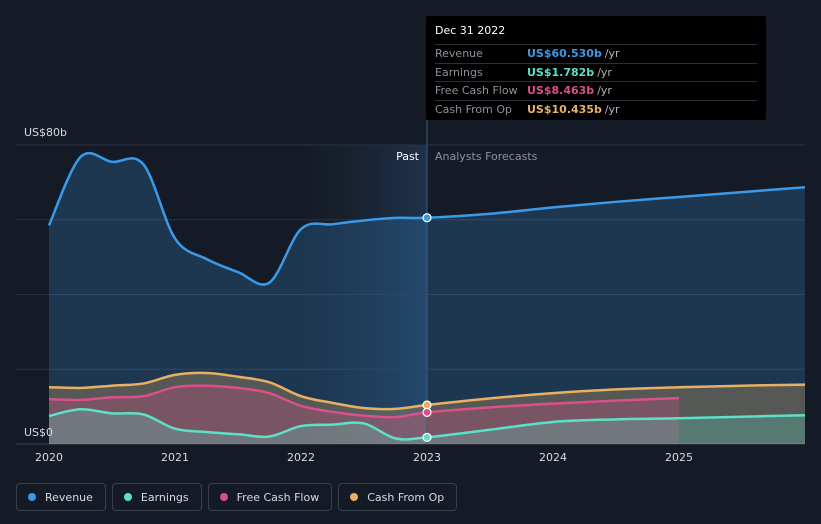 This screenshot has height=524, width=821. Describe the element at coordinates (553, 457) in the screenshot. I see `x-tick-label: 2024` at that location.